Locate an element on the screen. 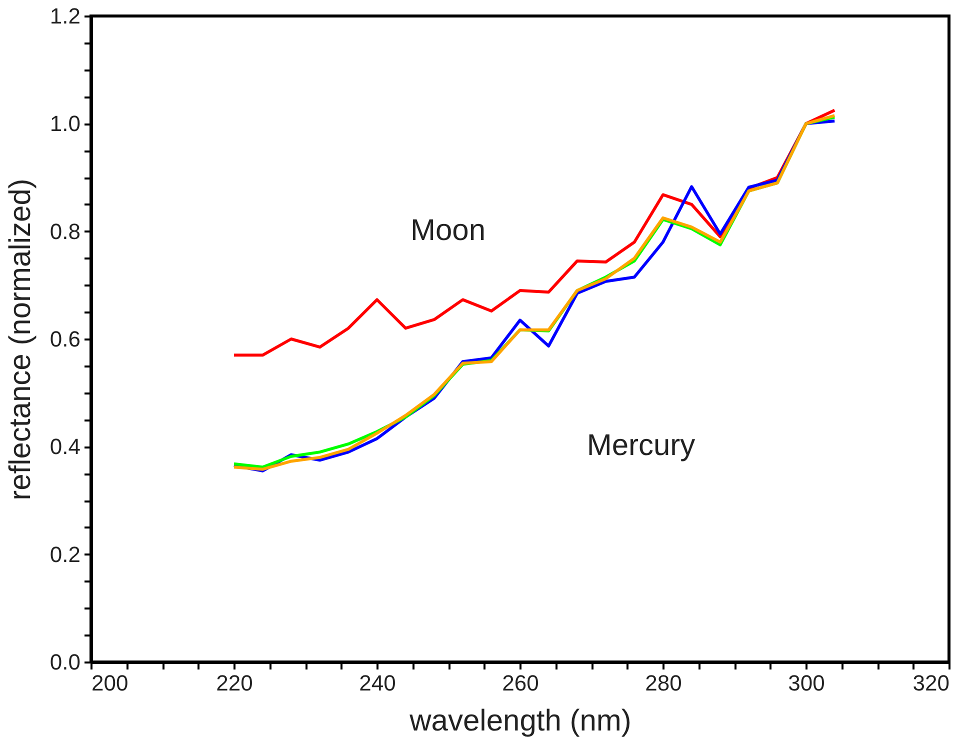 Image resolution: width=963 pixels, height=749 pixels. y-tick-label: 0.8 is located at coordinates (65, 231).